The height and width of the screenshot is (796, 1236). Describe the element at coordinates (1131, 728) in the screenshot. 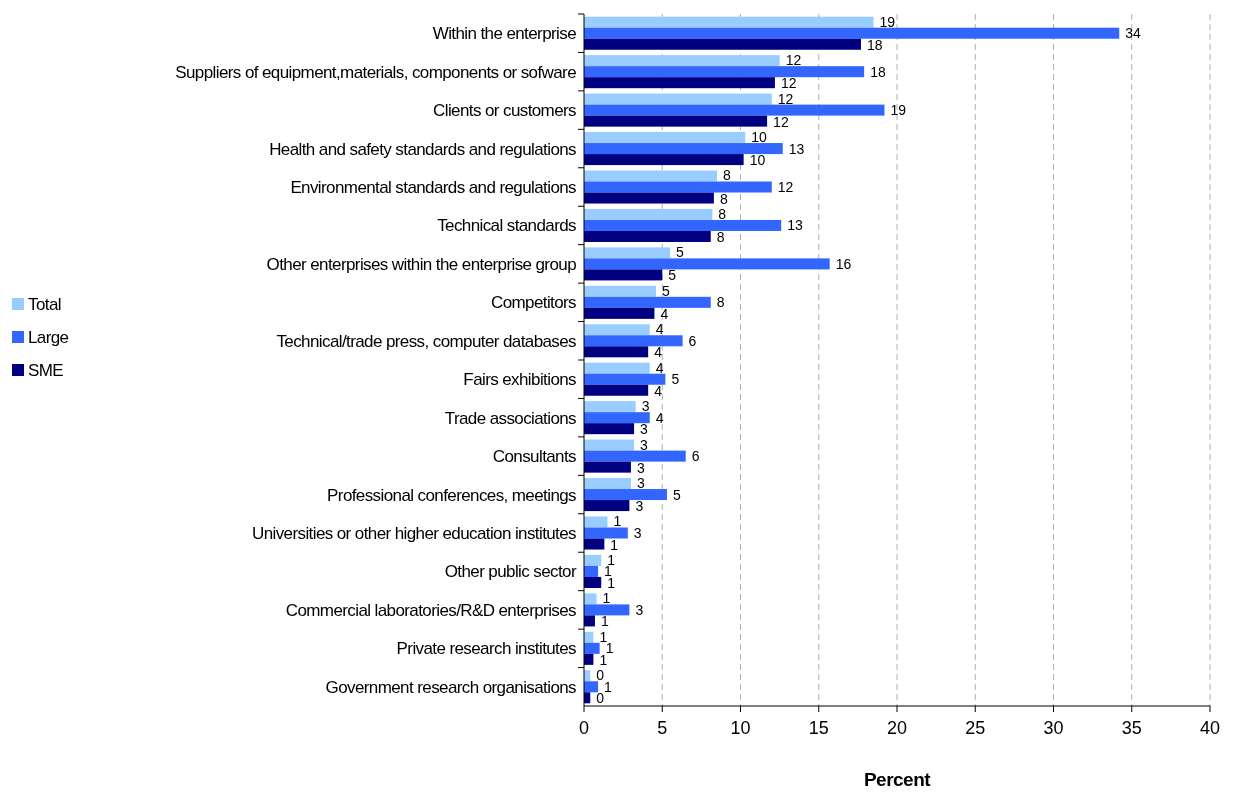

I see `x-tick-label: 35` at that location.